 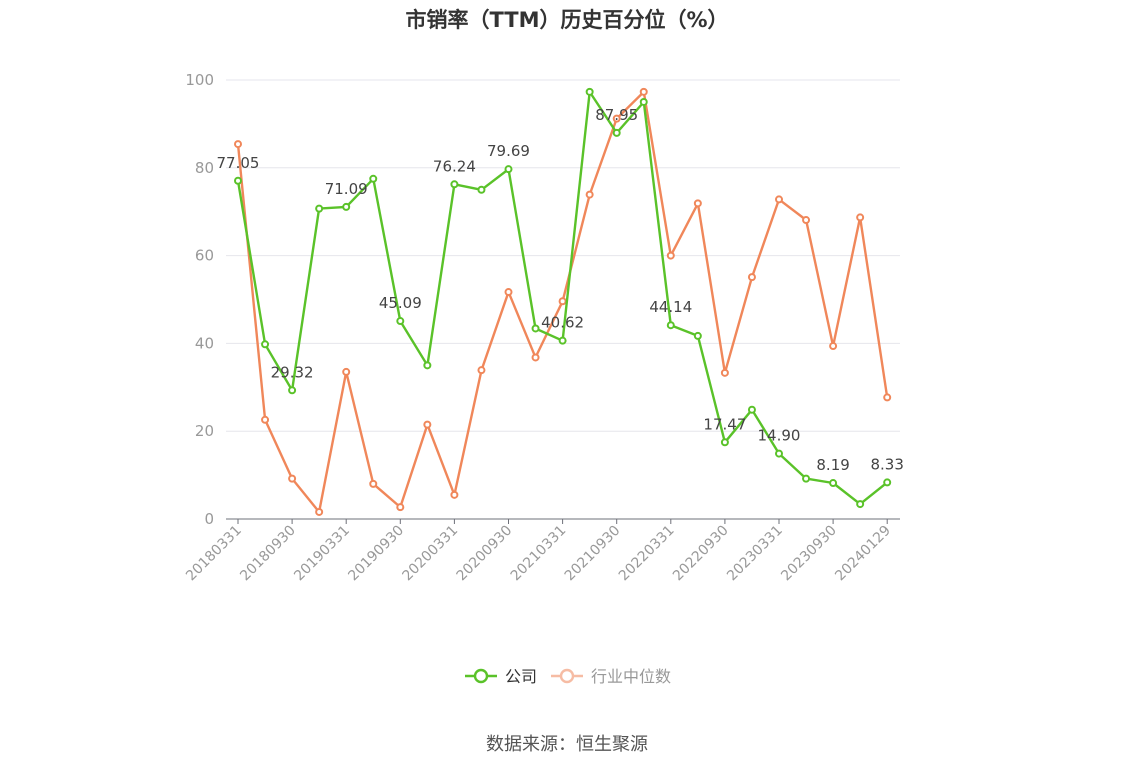 What do you see at coordinates (670, 307) in the screenshot?
I see `data-label: 44.14` at bounding box center [670, 307].